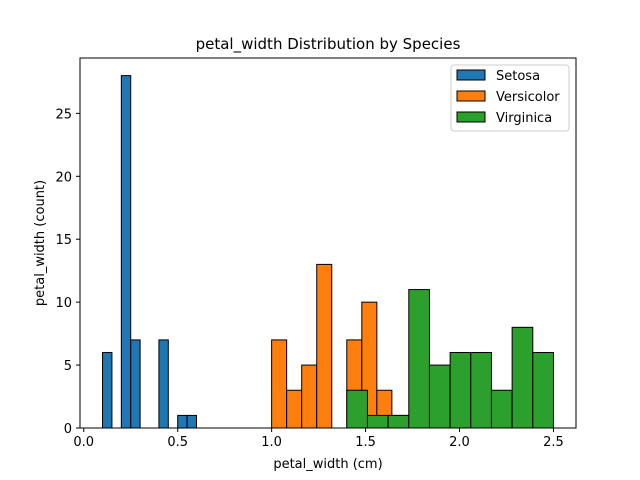  What do you see at coordinates (518, 76) in the screenshot?
I see `legend-label-setosa: Setosa` at bounding box center [518, 76].